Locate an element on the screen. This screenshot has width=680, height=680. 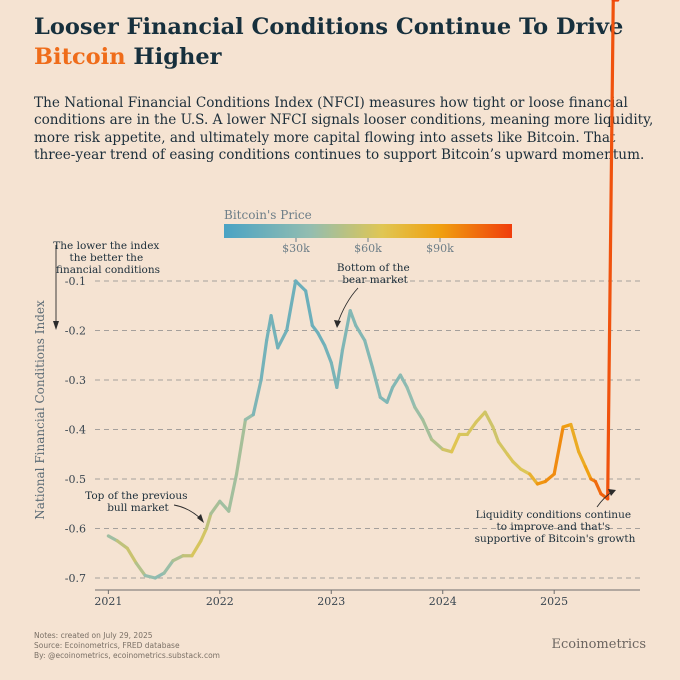
y-tick-label: -0.4 is located at coordinates (75, 430).